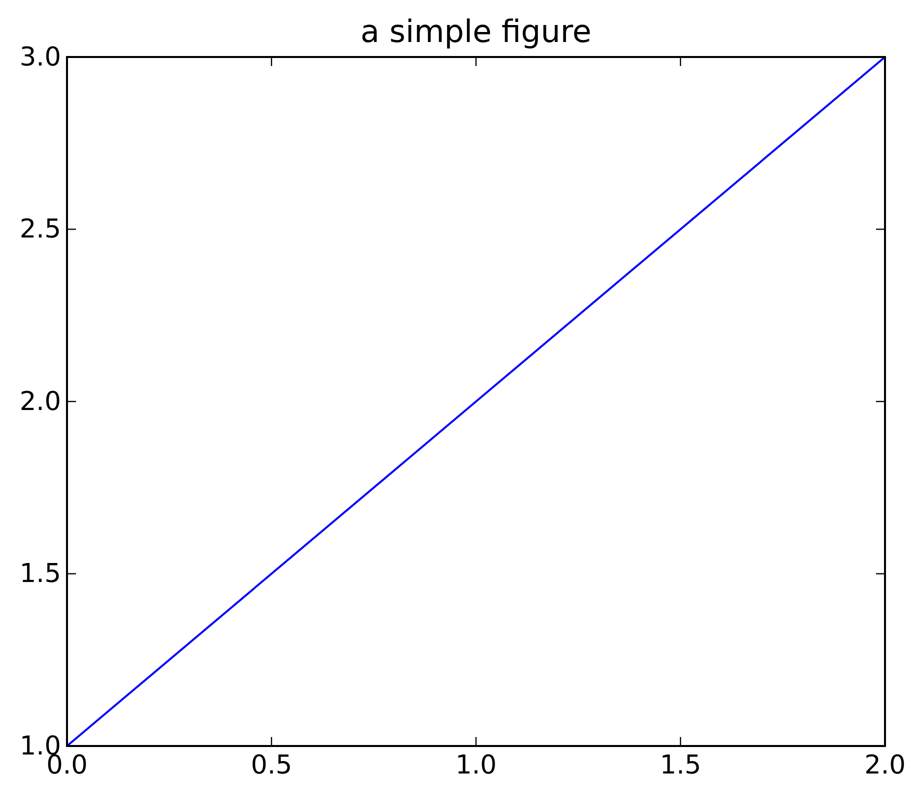 This screenshot has height=786, width=915. I want to click on x-tick-label: 1.0, so click(476, 765).